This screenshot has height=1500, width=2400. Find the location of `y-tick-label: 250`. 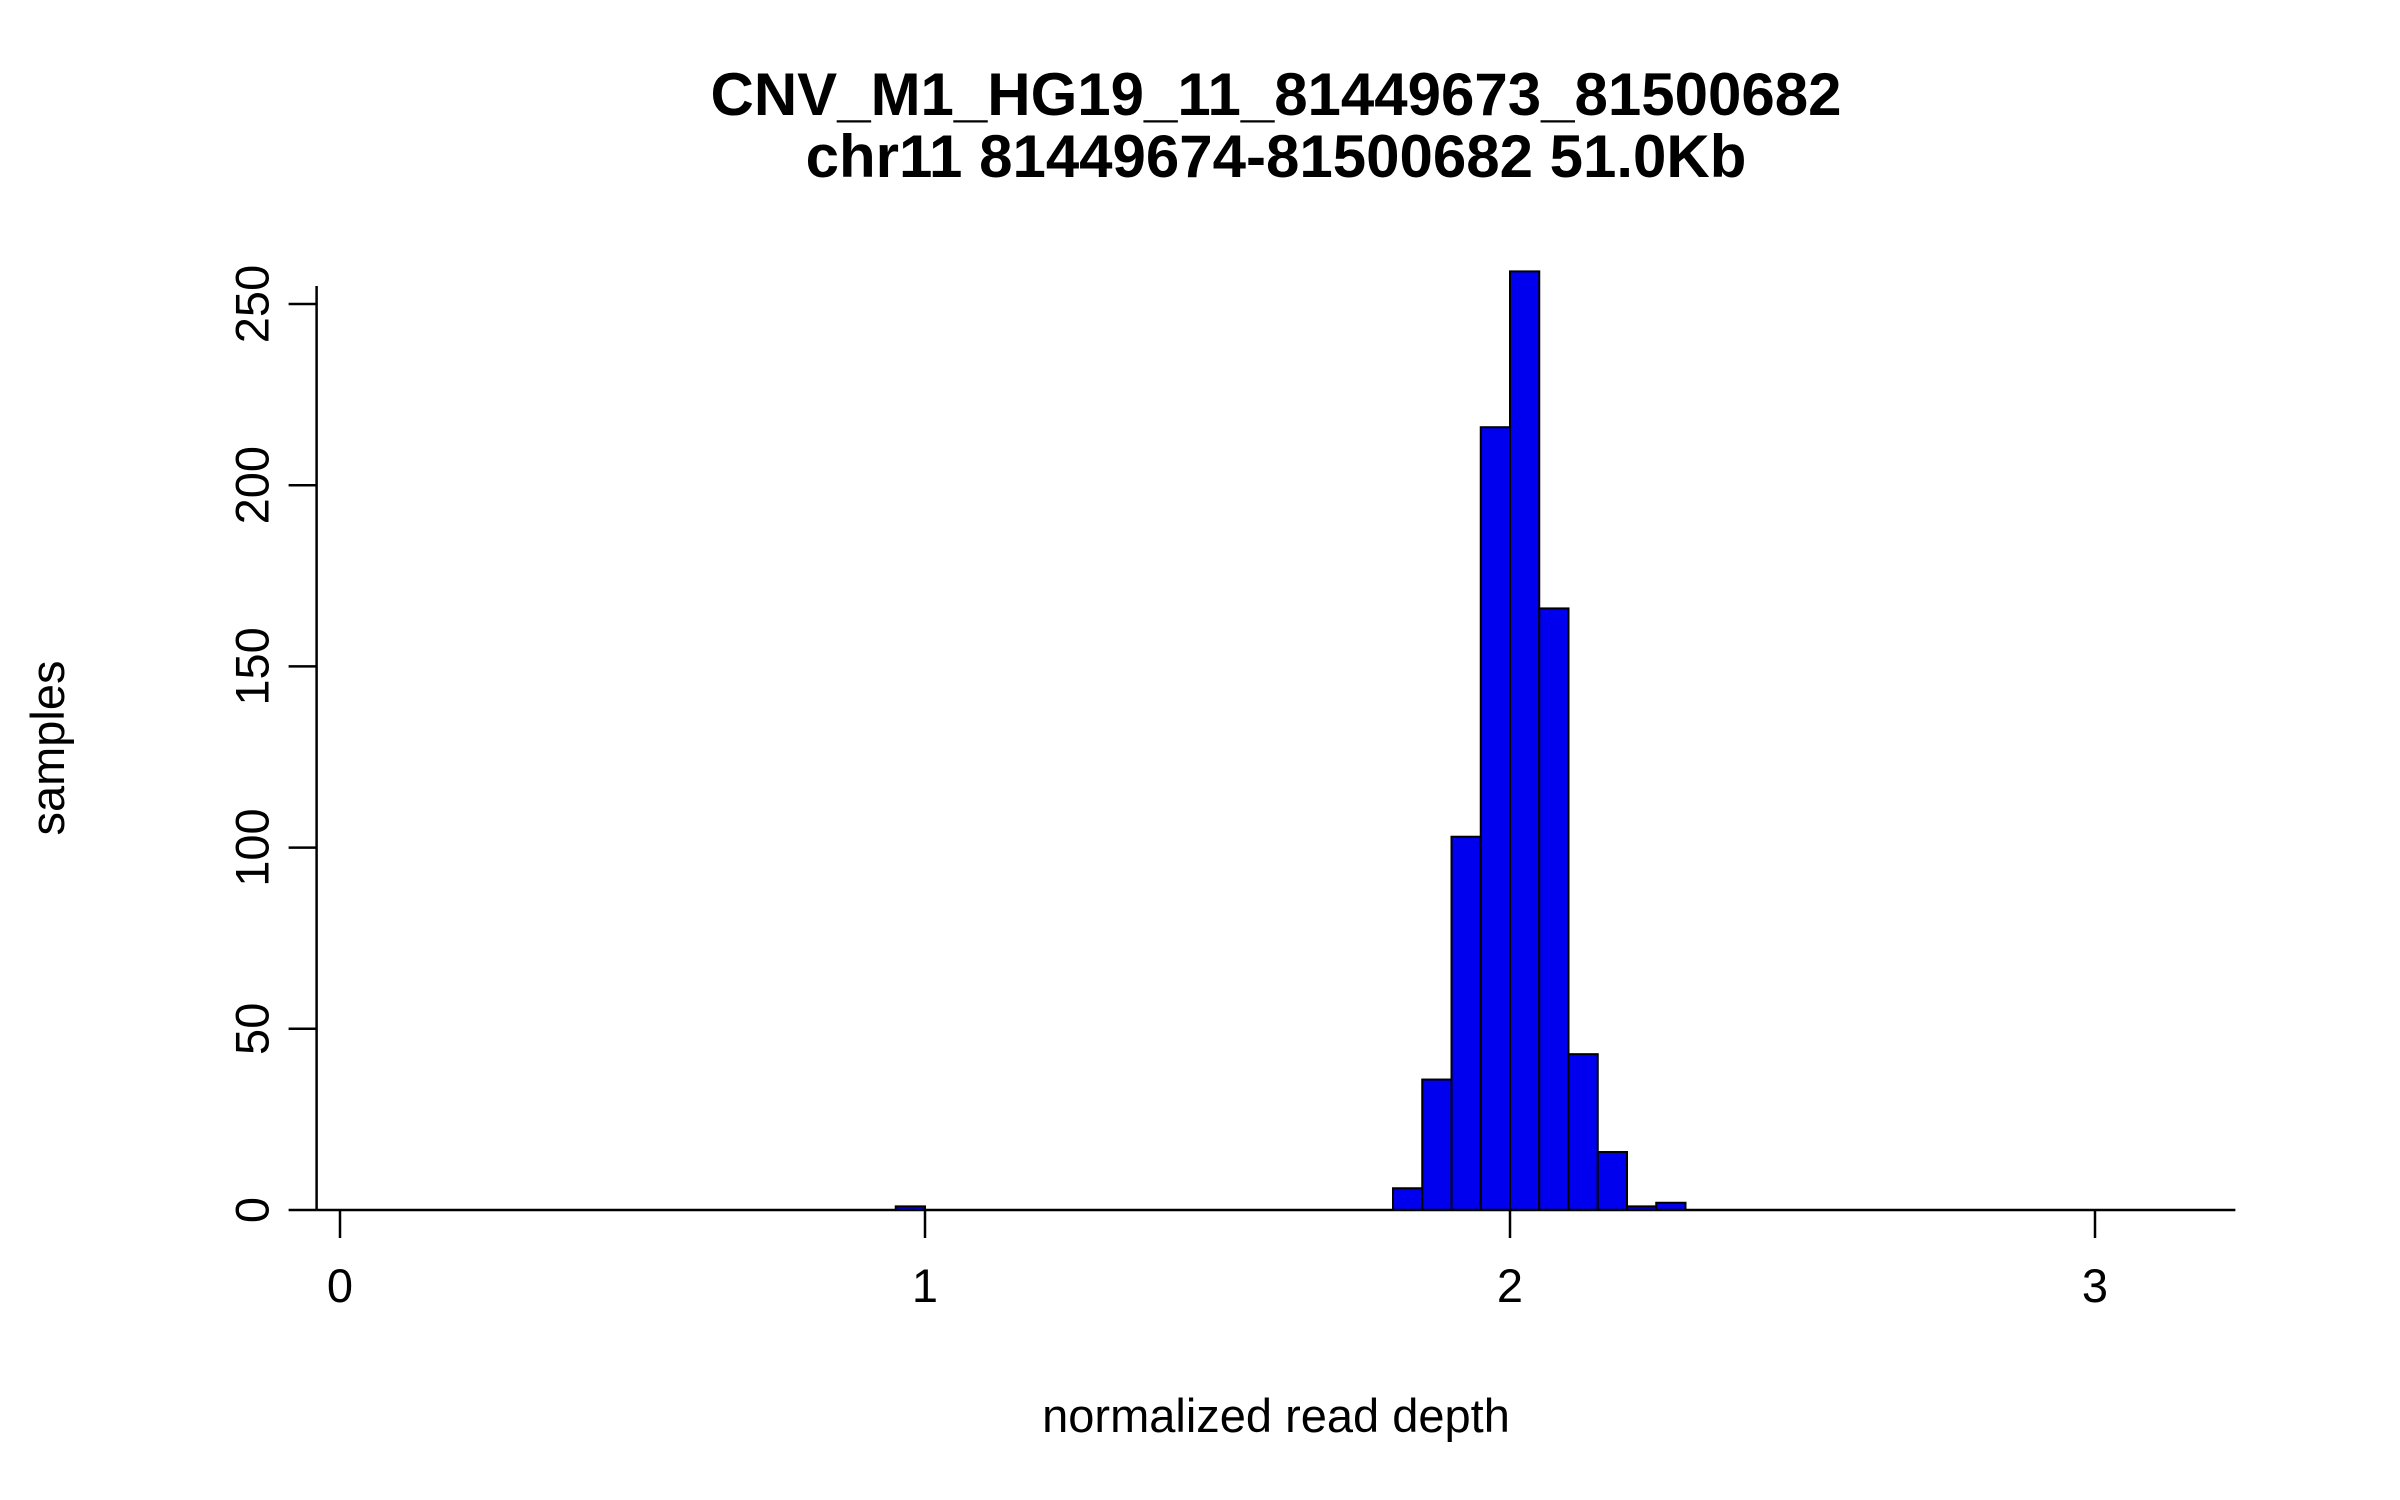

y-tick-label: 250 is located at coordinates (252, 304).